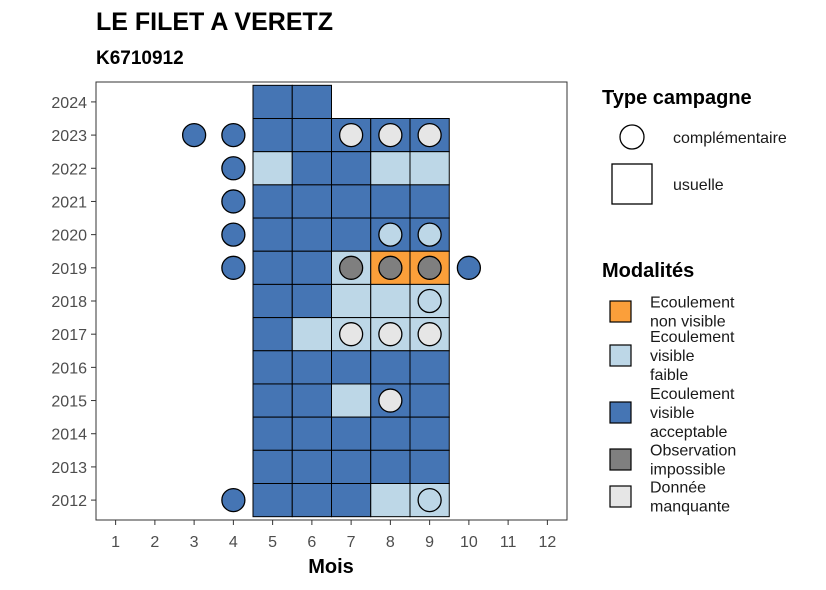 The height and width of the screenshot is (590, 826). What do you see at coordinates (692, 313) in the screenshot?
I see `legend-label-A: Ecoulement non visible` at bounding box center [692, 313].